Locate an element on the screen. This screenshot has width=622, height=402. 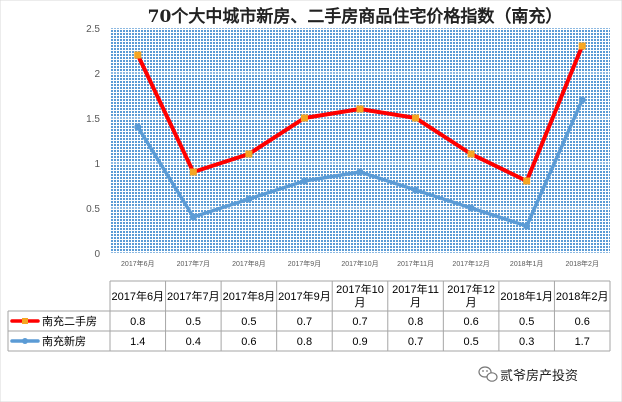
y-tick-label: 2 is located at coordinates (97, 74).